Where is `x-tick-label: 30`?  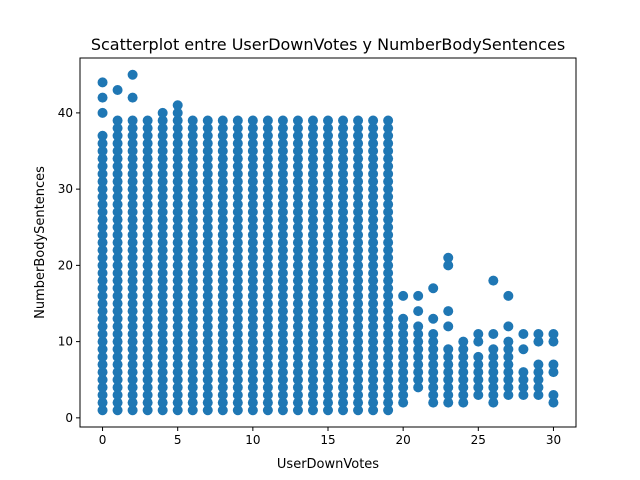 x-tick-label: 30 is located at coordinates (553, 440).